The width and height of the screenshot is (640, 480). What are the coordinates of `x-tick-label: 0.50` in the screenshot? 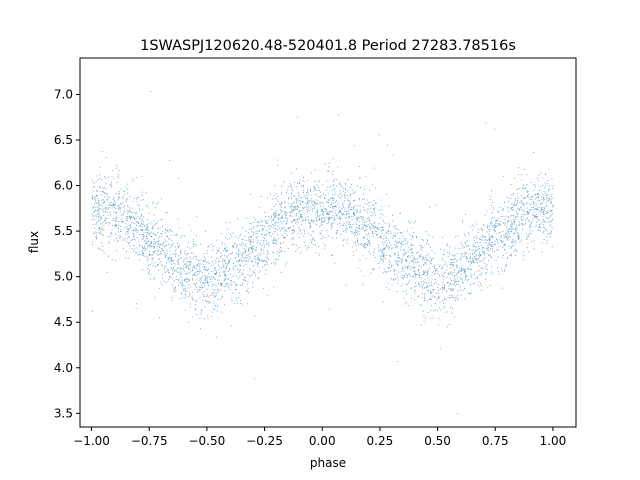 It's located at (437, 441).